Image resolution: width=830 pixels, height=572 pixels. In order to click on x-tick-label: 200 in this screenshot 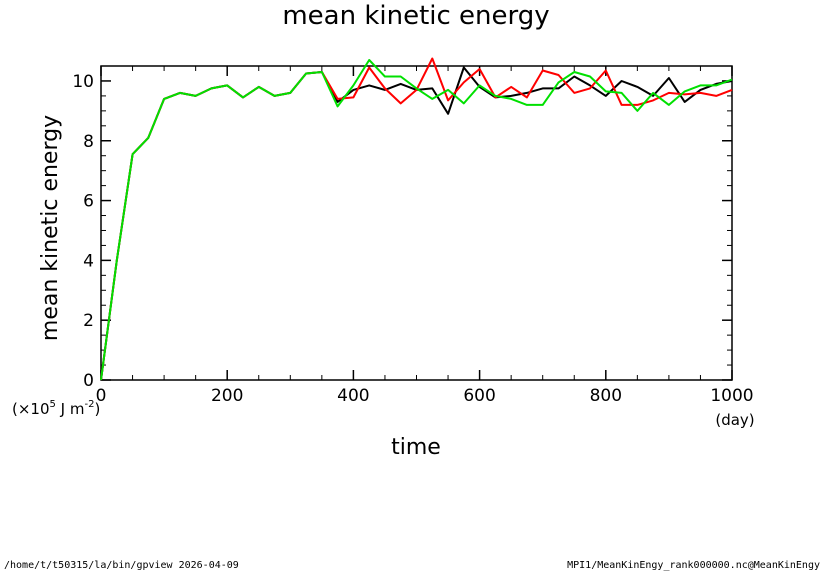, I will do `click(227, 396)`.